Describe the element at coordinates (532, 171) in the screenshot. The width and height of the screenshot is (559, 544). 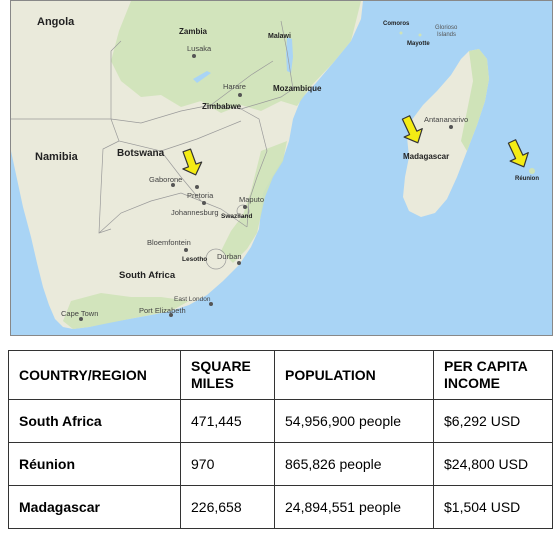
I see `reunion-island` at that location.